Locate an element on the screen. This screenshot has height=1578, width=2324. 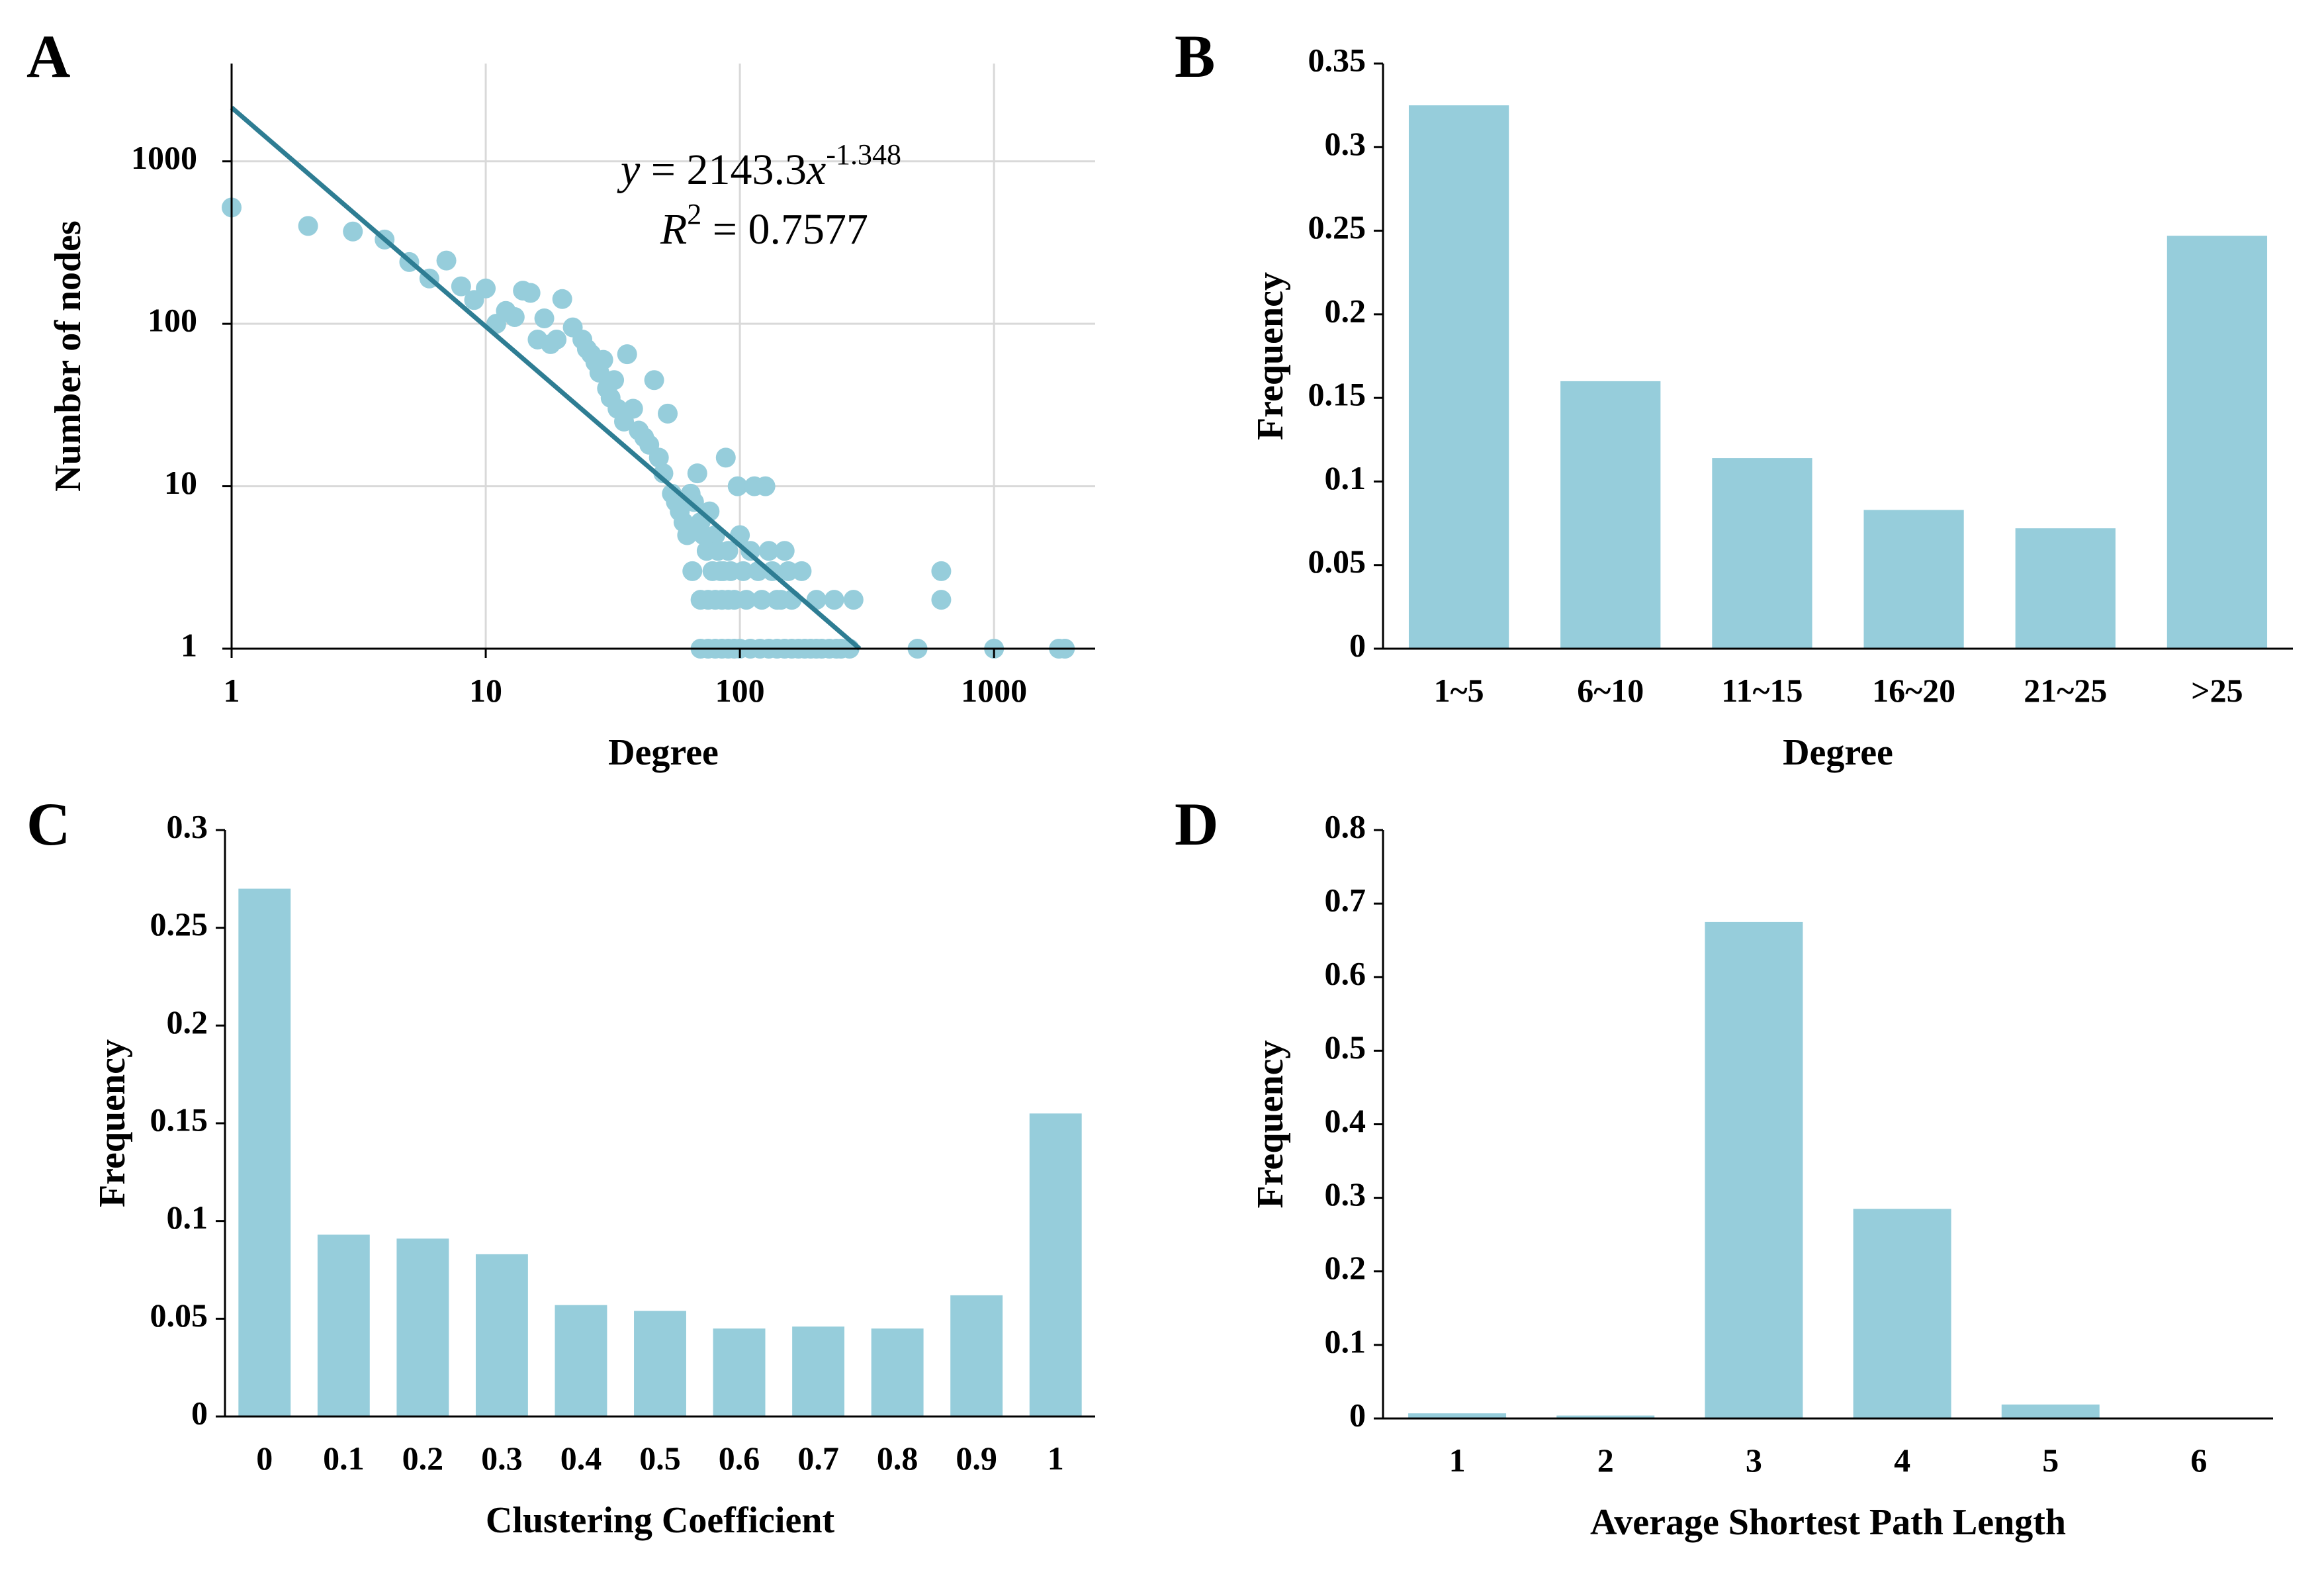
y-axis-title: Number of nodes is located at coordinates (68, 356).